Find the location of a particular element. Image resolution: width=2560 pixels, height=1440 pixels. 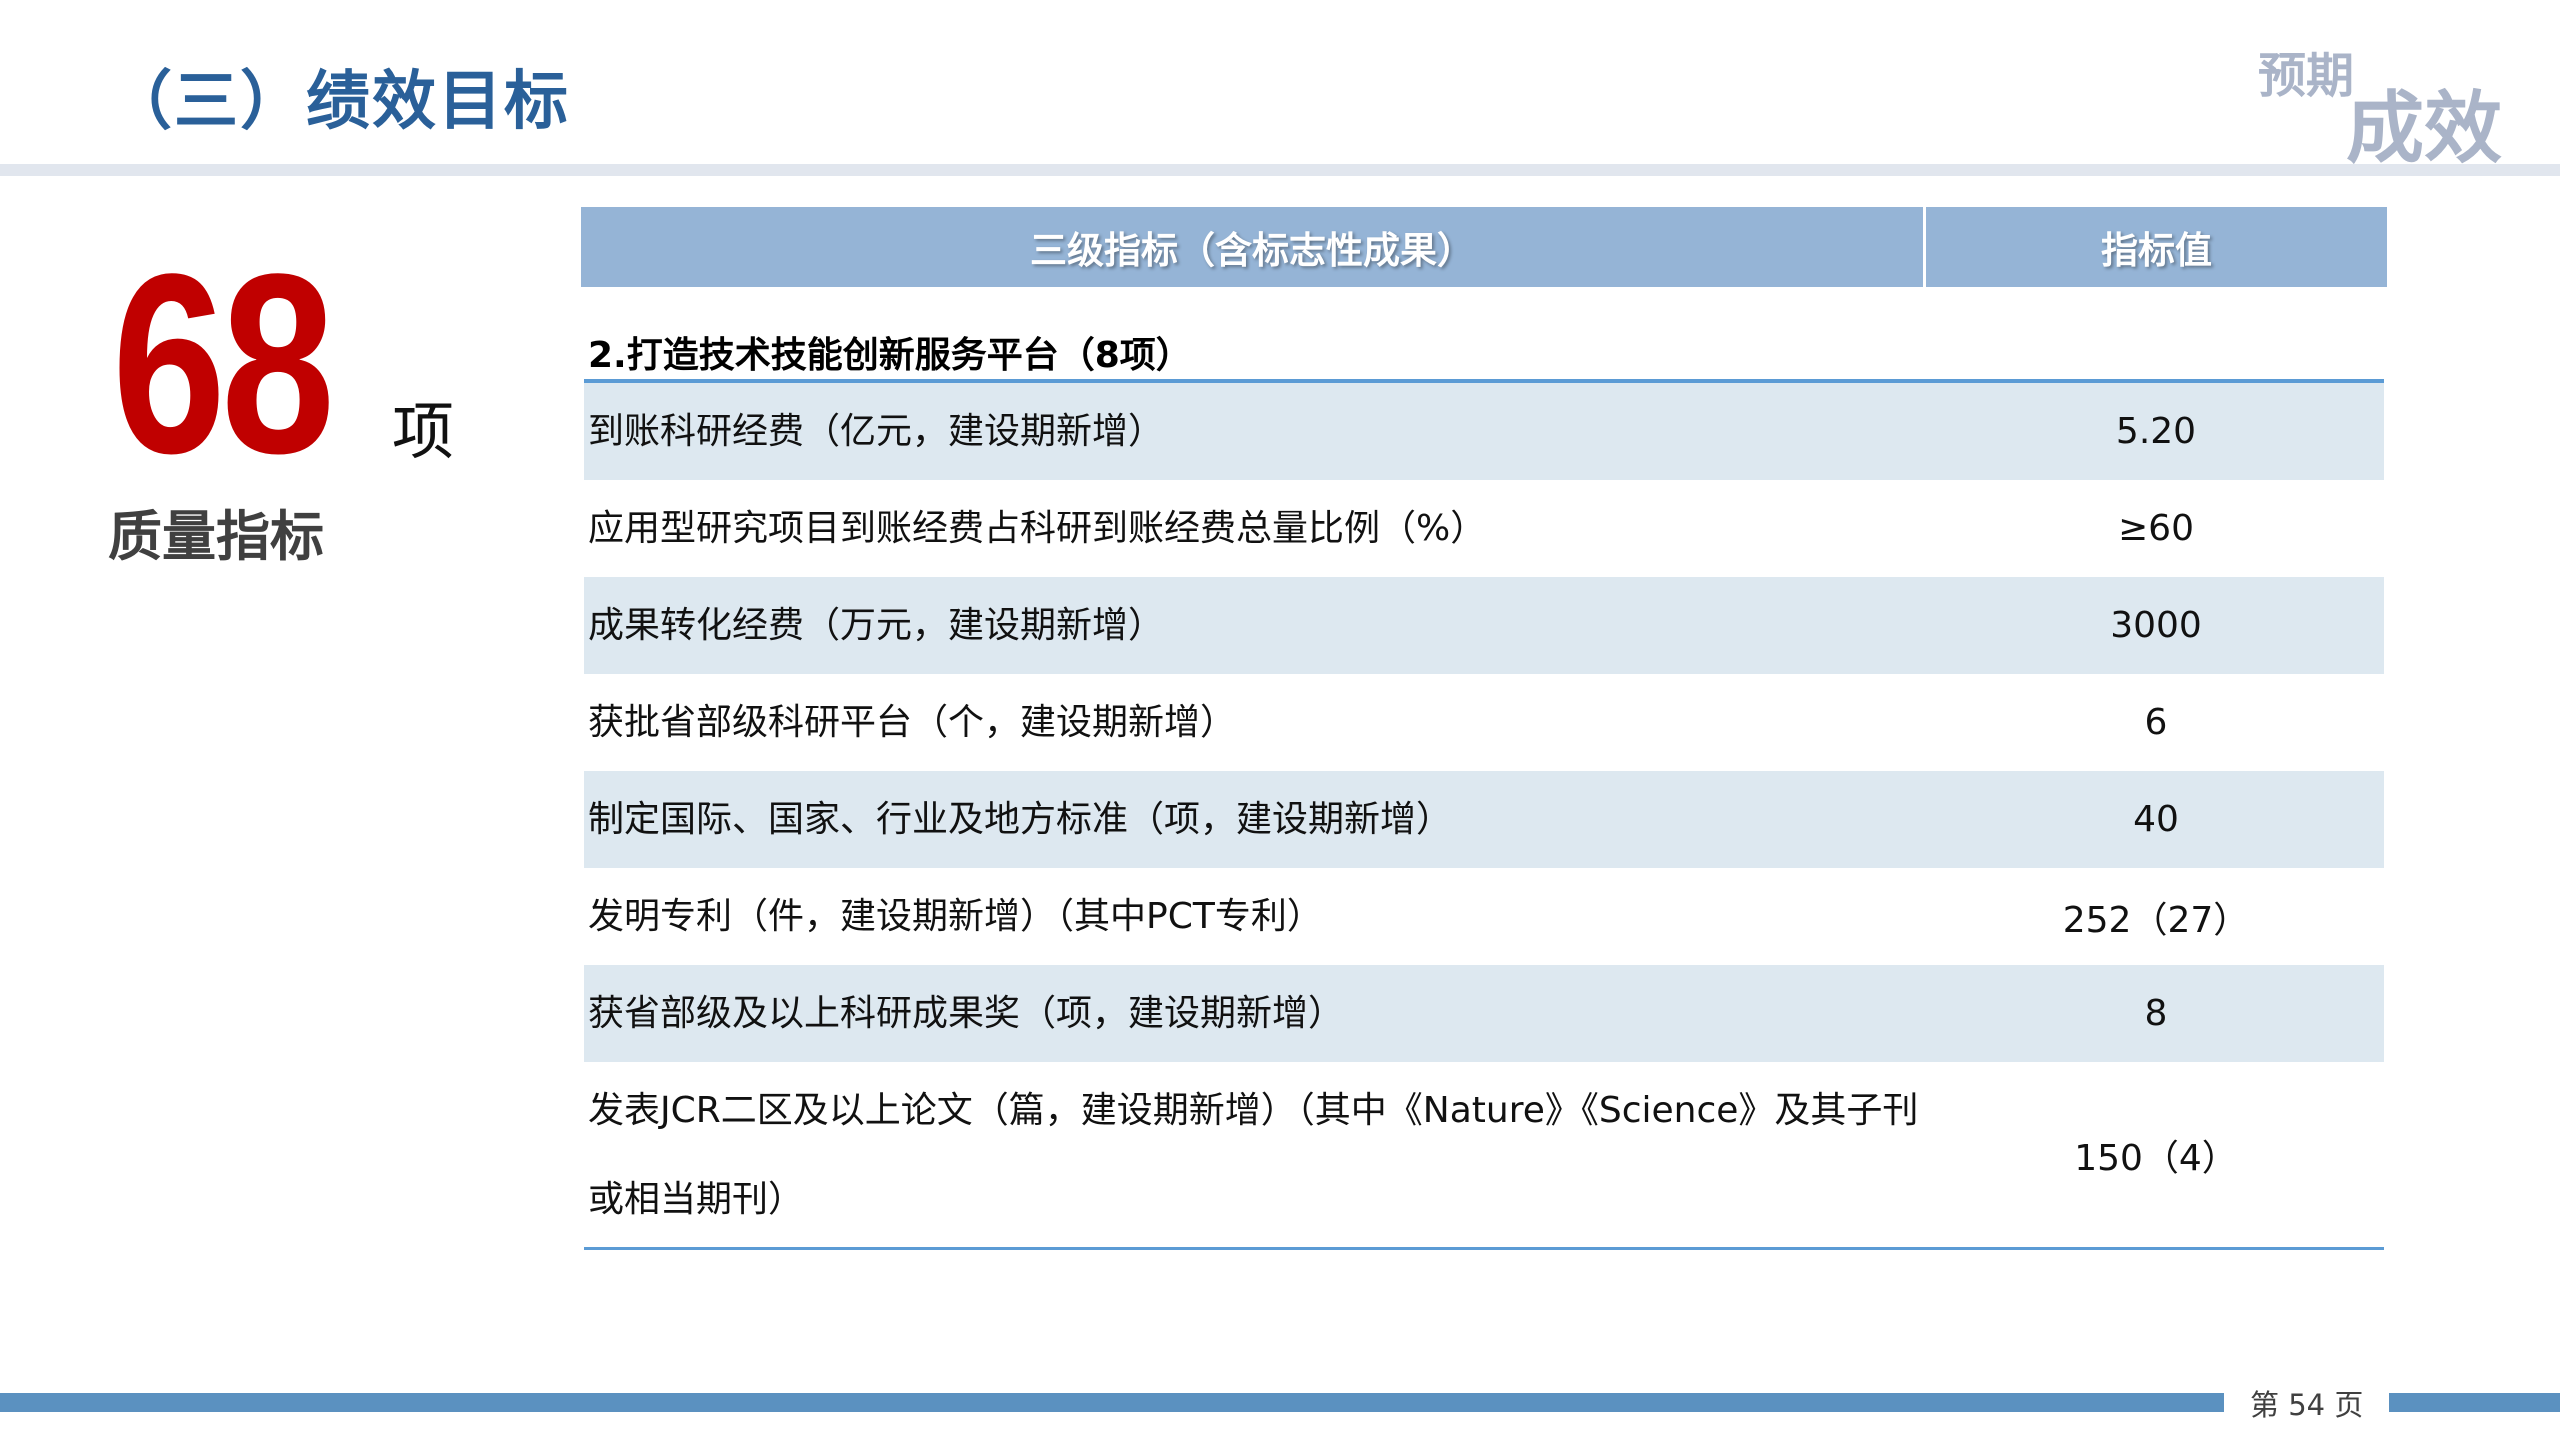

column-header-value: 指标值 is located at coordinates (2156, 250).